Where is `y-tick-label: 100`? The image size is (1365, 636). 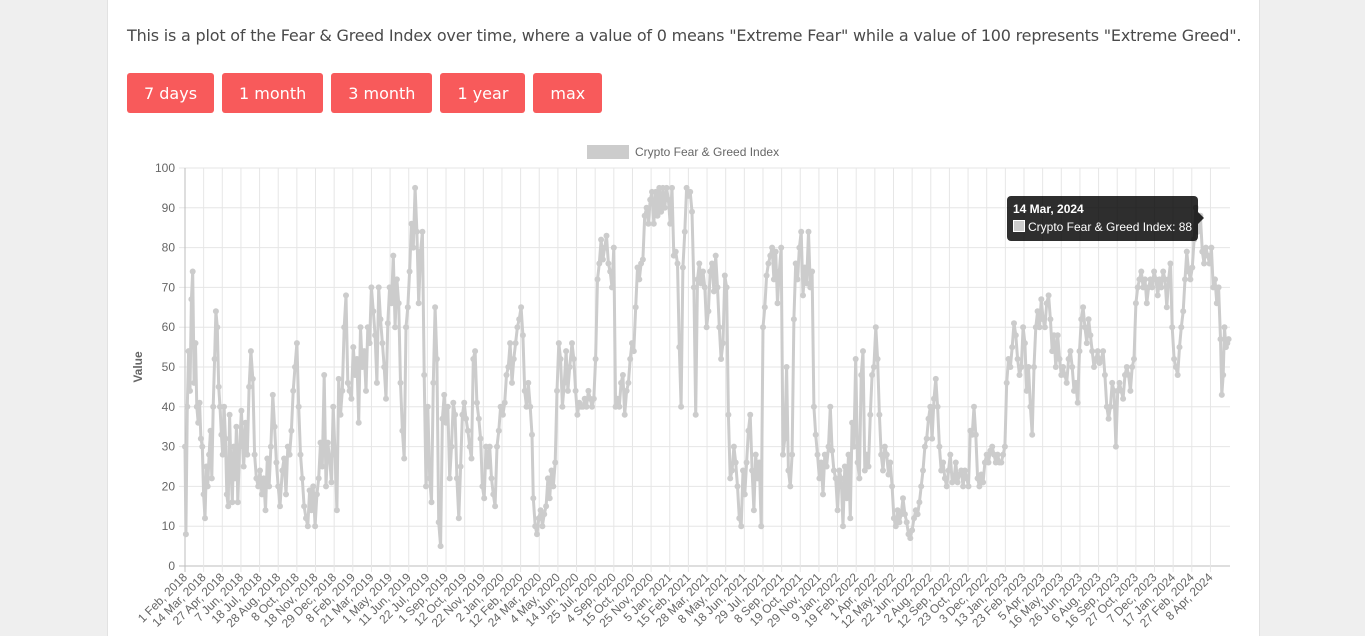 y-tick-label: 100 is located at coordinates (165, 168).